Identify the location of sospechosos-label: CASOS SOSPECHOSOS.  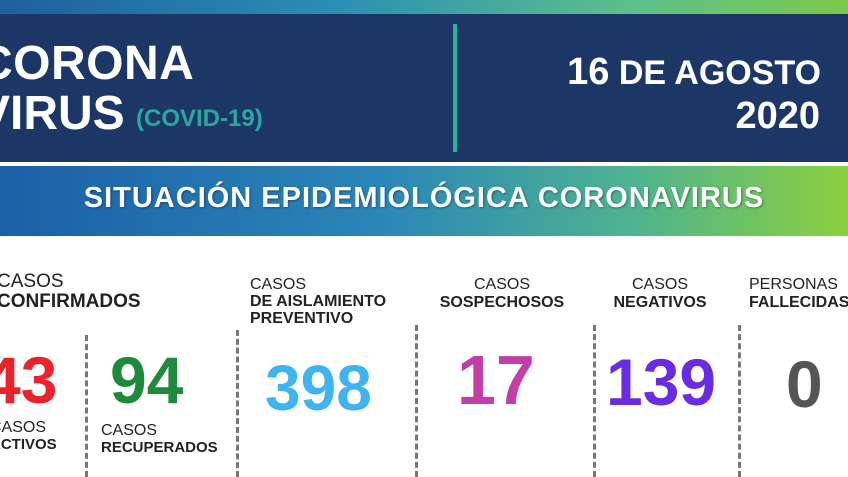
(502, 293).